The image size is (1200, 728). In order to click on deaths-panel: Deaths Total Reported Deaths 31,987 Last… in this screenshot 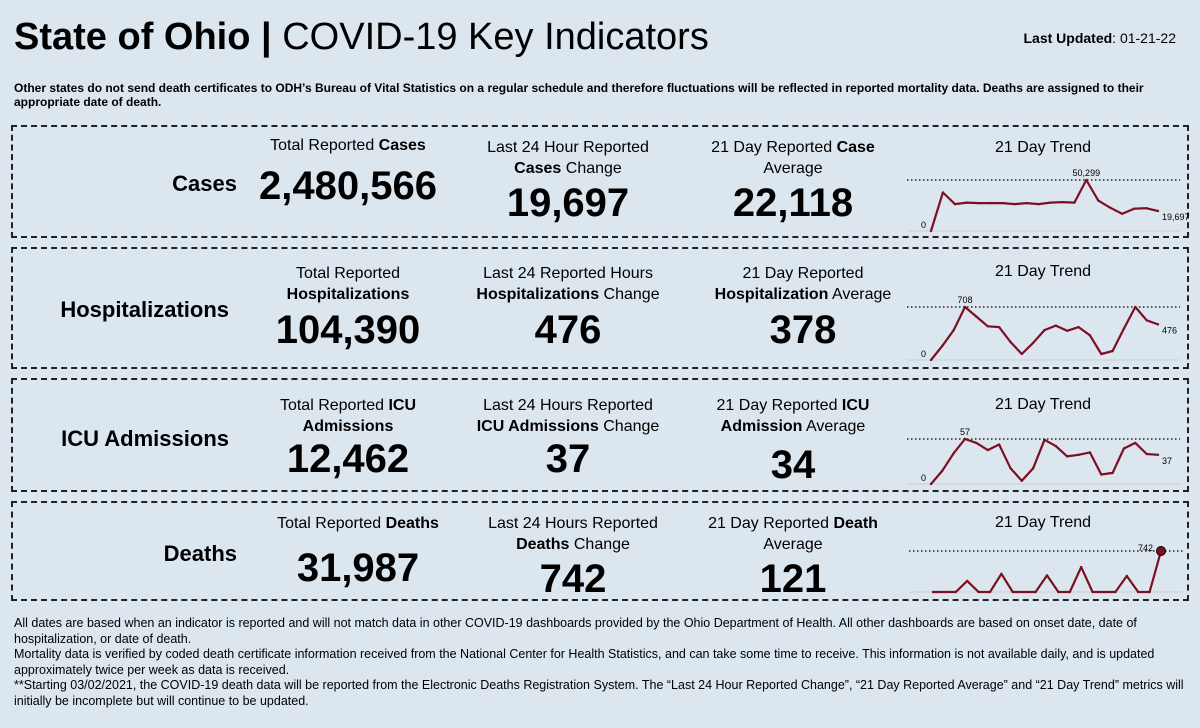, I will do `click(600, 551)`.